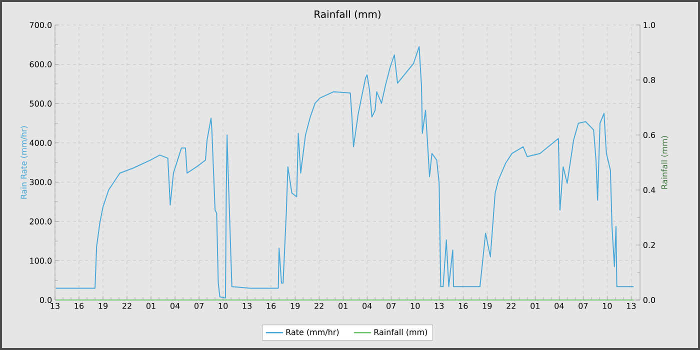 The height and width of the screenshot is (350, 700). Describe the element at coordinates (41, 182) in the screenshot. I see `y-tick-label: 300.0` at that location.